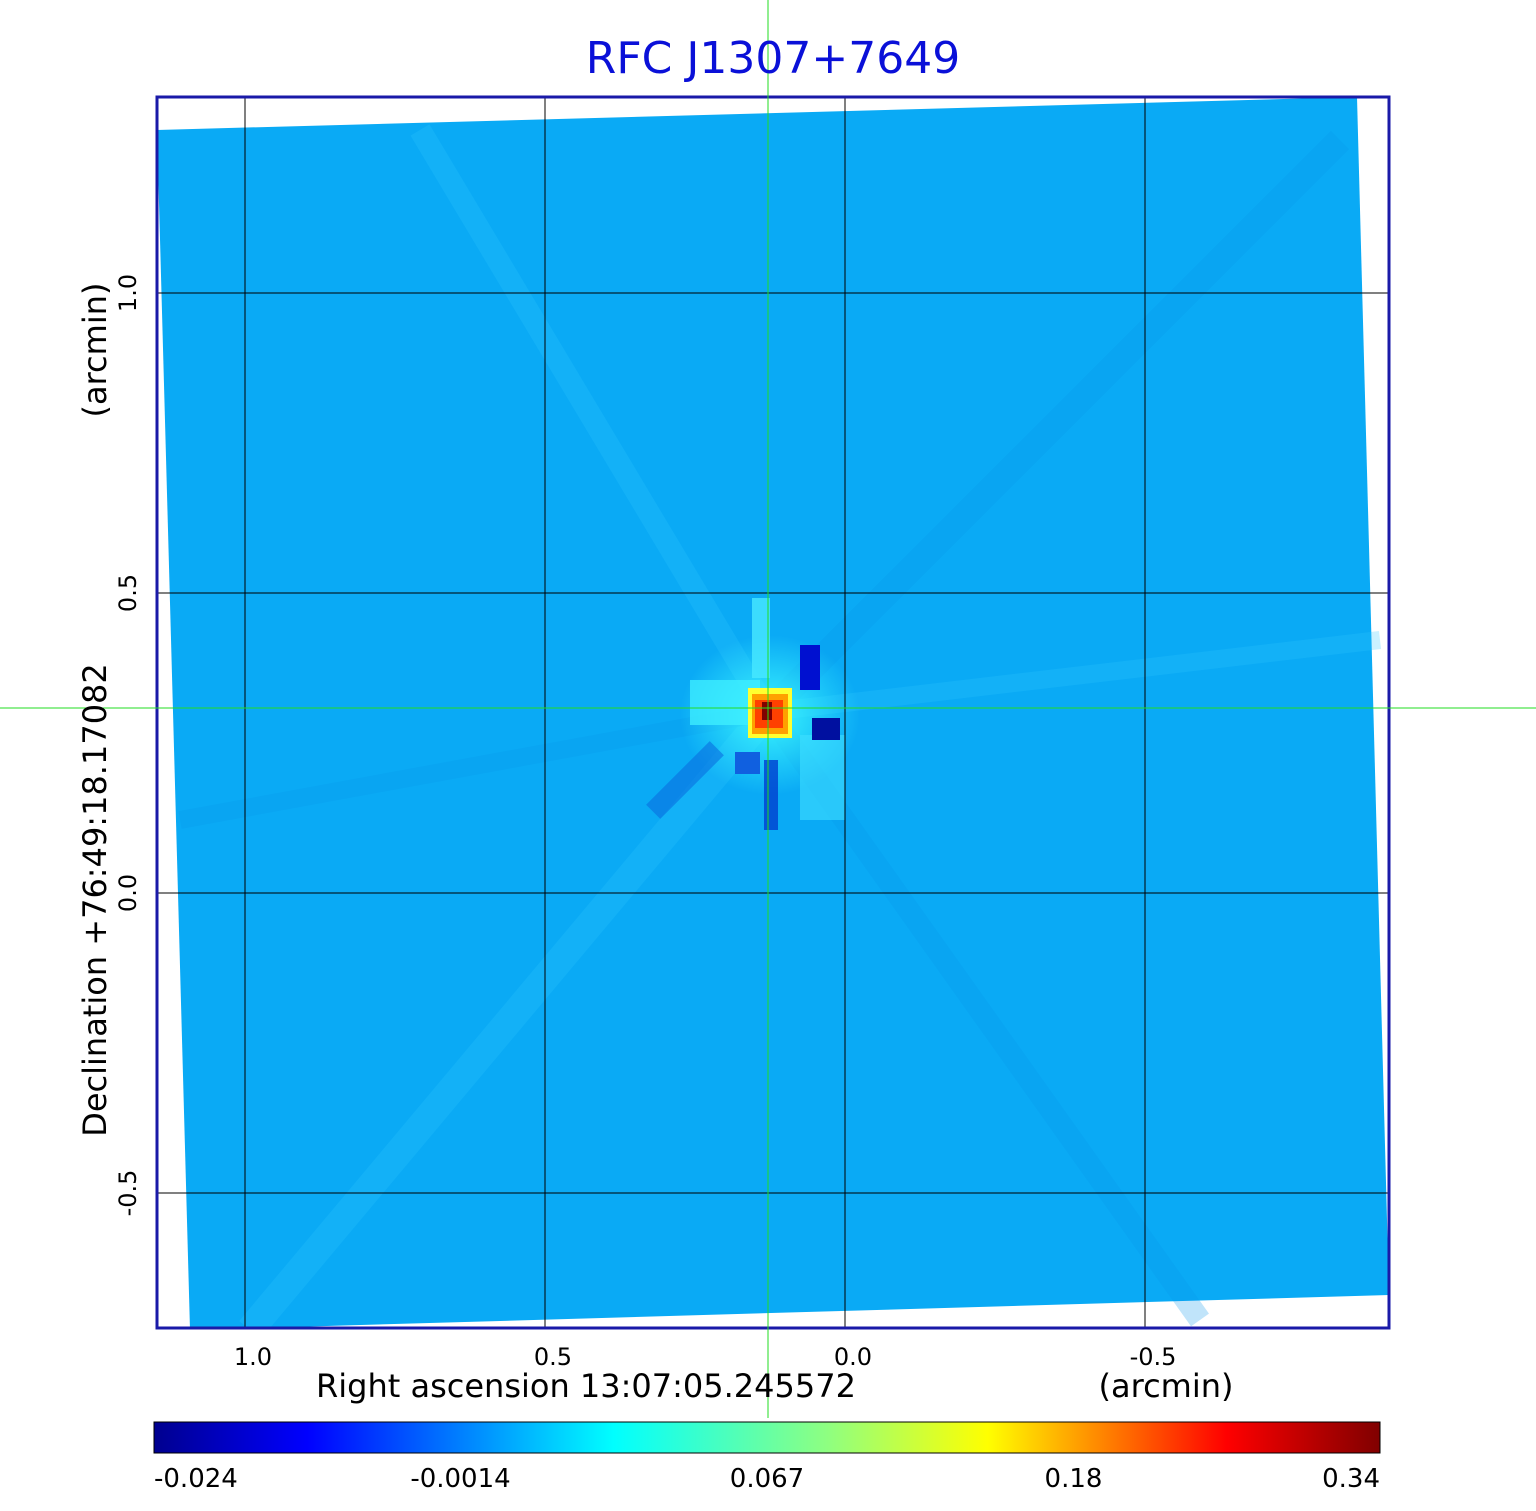 This screenshot has width=1536, height=1511. What do you see at coordinates (853, 1357) in the screenshot?
I see `x-tick-label: 0.0` at bounding box center [853, 1357].